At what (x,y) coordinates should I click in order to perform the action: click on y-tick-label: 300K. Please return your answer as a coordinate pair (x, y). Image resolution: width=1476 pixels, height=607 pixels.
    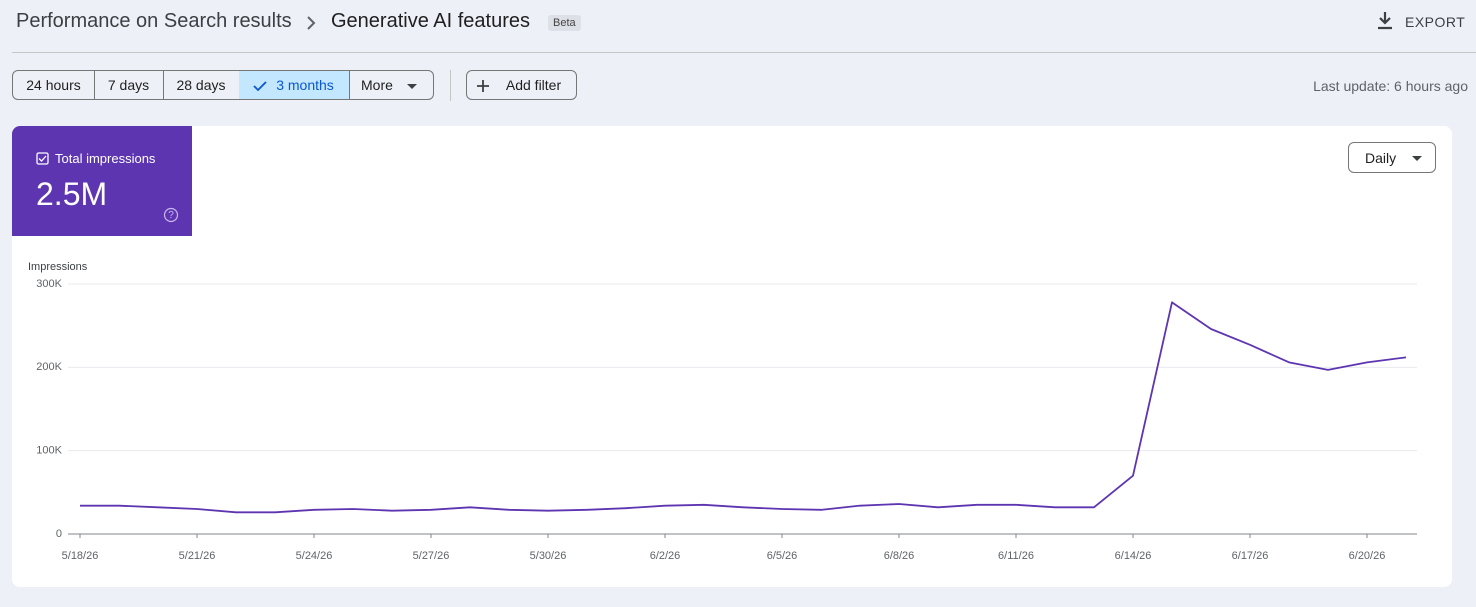
    Looking at the image, I should click on (49, 284).